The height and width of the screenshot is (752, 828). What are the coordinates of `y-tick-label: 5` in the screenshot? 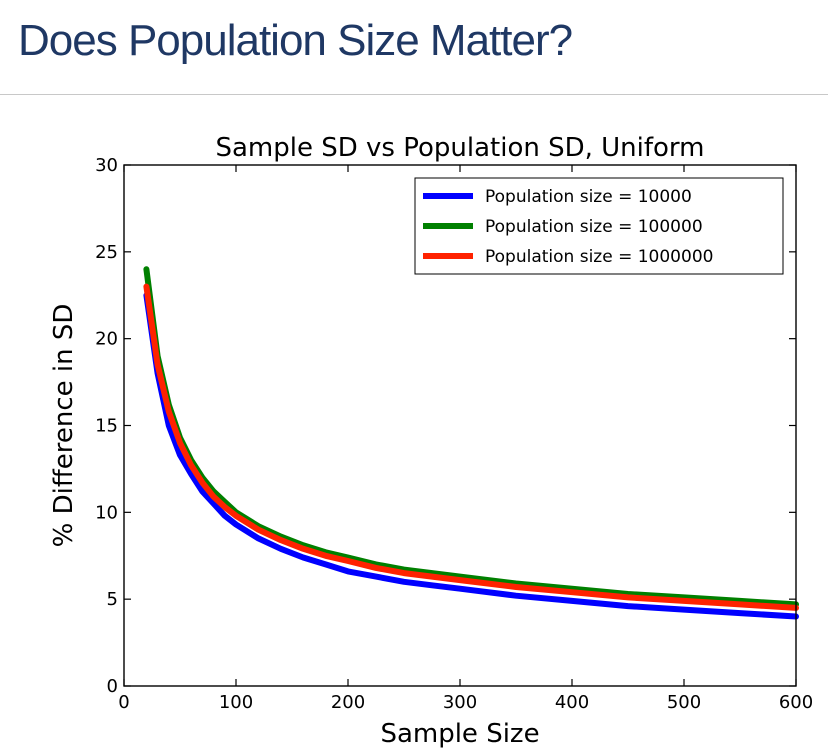 It's located at (112, 599).